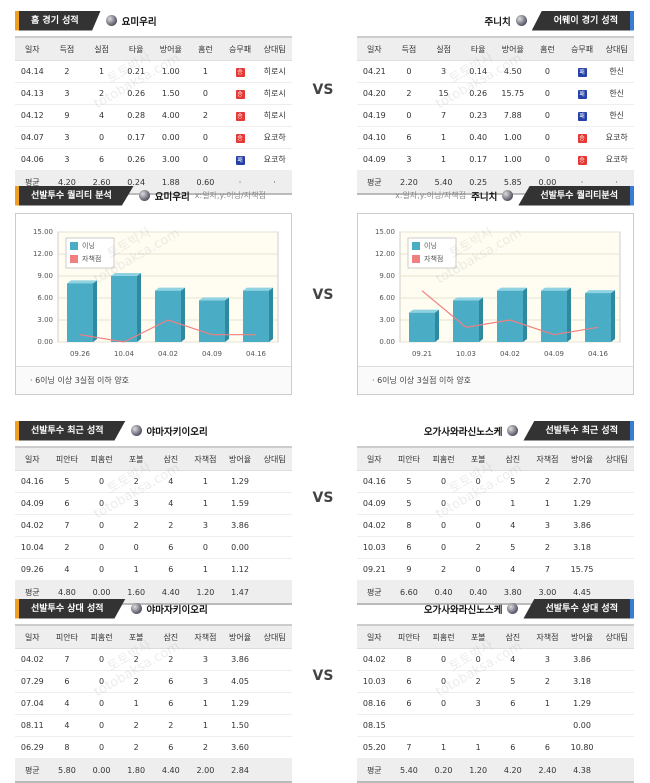 The image size is (650, 783). Describe the element at coordinates (582, 547) in the screenshot. I see `cell: 3.18` at that location.